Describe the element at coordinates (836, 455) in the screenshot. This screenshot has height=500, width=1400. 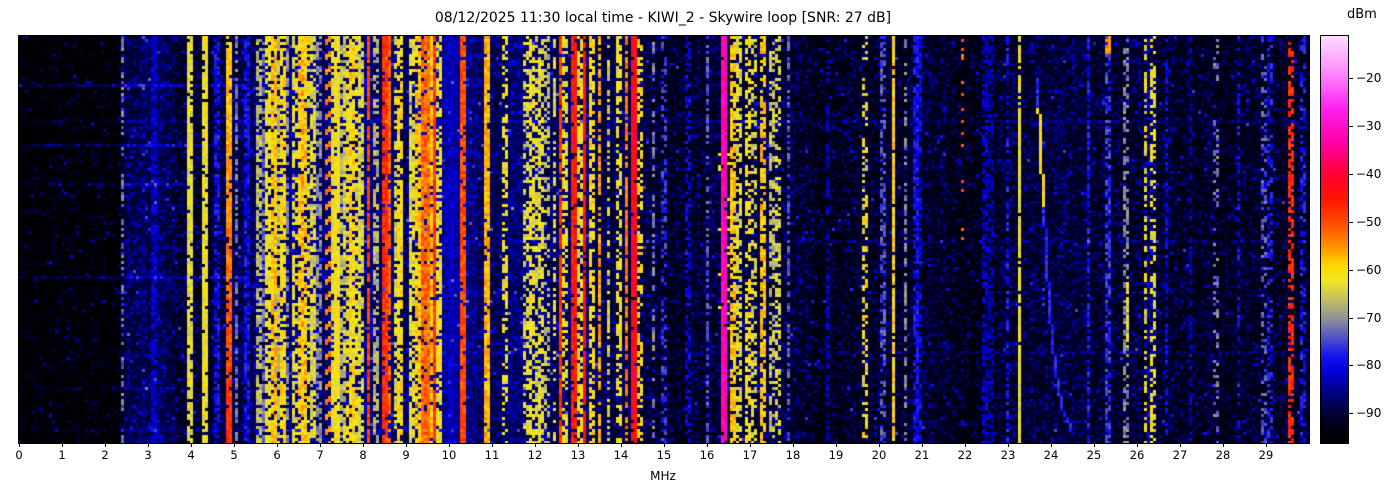
I see `x-tick-label: 19` at that location.